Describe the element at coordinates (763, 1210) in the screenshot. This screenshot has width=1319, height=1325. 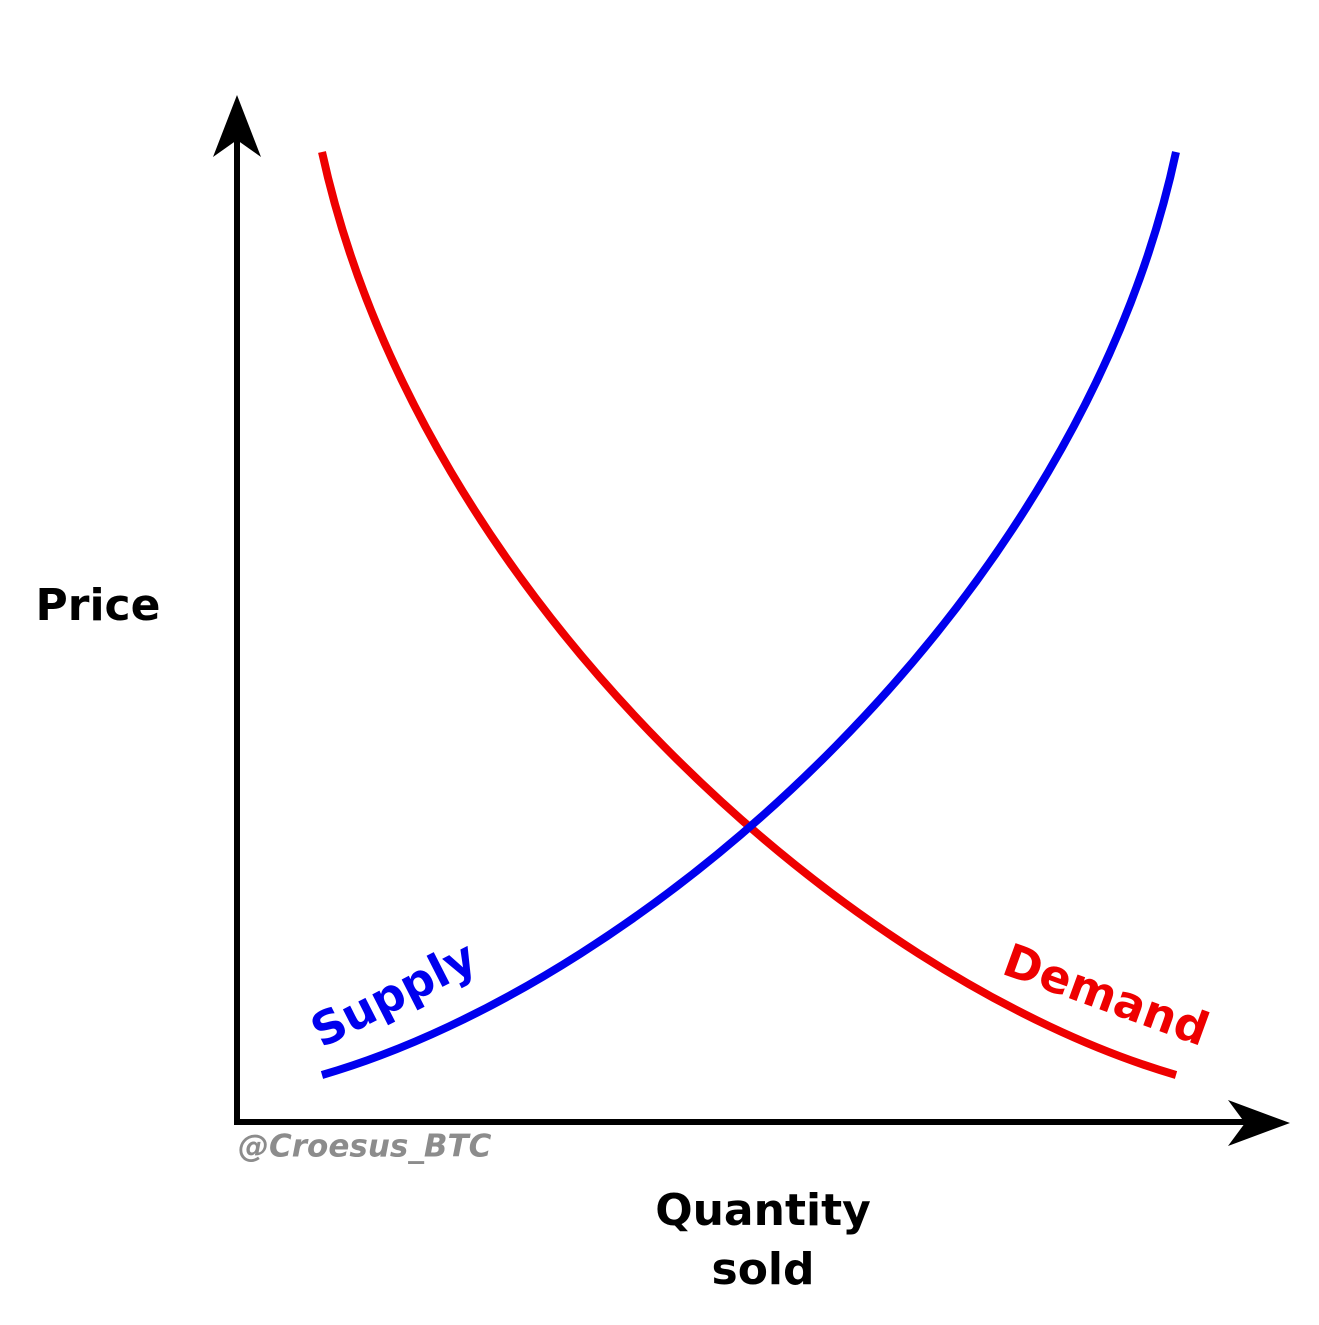
I see `x-axis-label: Quantity` at that location.